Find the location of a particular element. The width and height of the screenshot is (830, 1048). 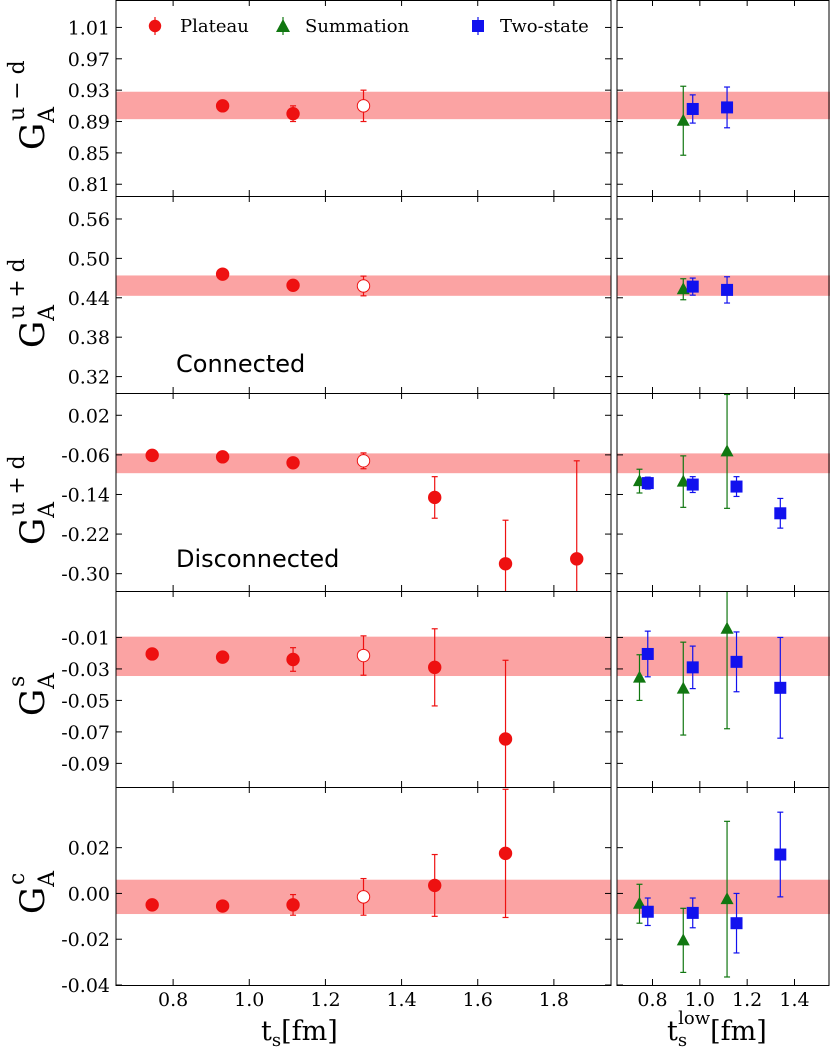

ytick-label-row4-1: -0.02 is located at coordinates (85, 940).